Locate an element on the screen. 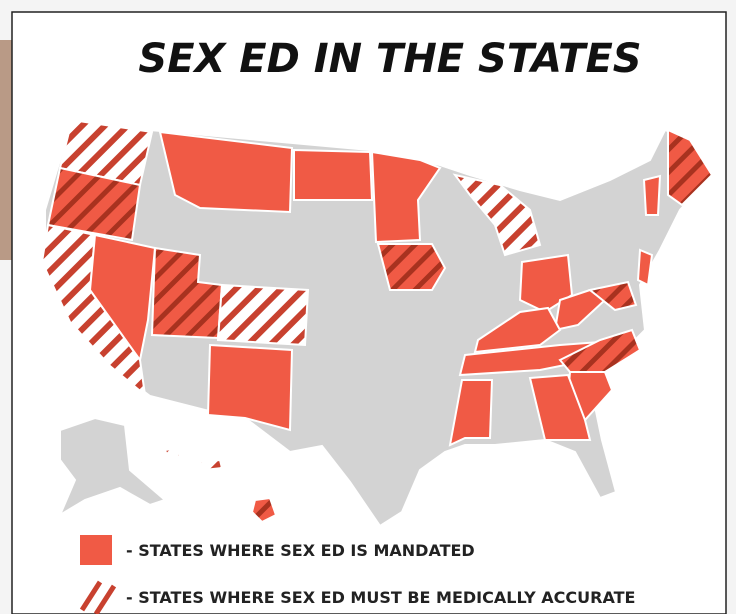 The height and width of the screenshot is (614, 736). title: SEX ED IN THE STATES is located at coordinates (389, 59).